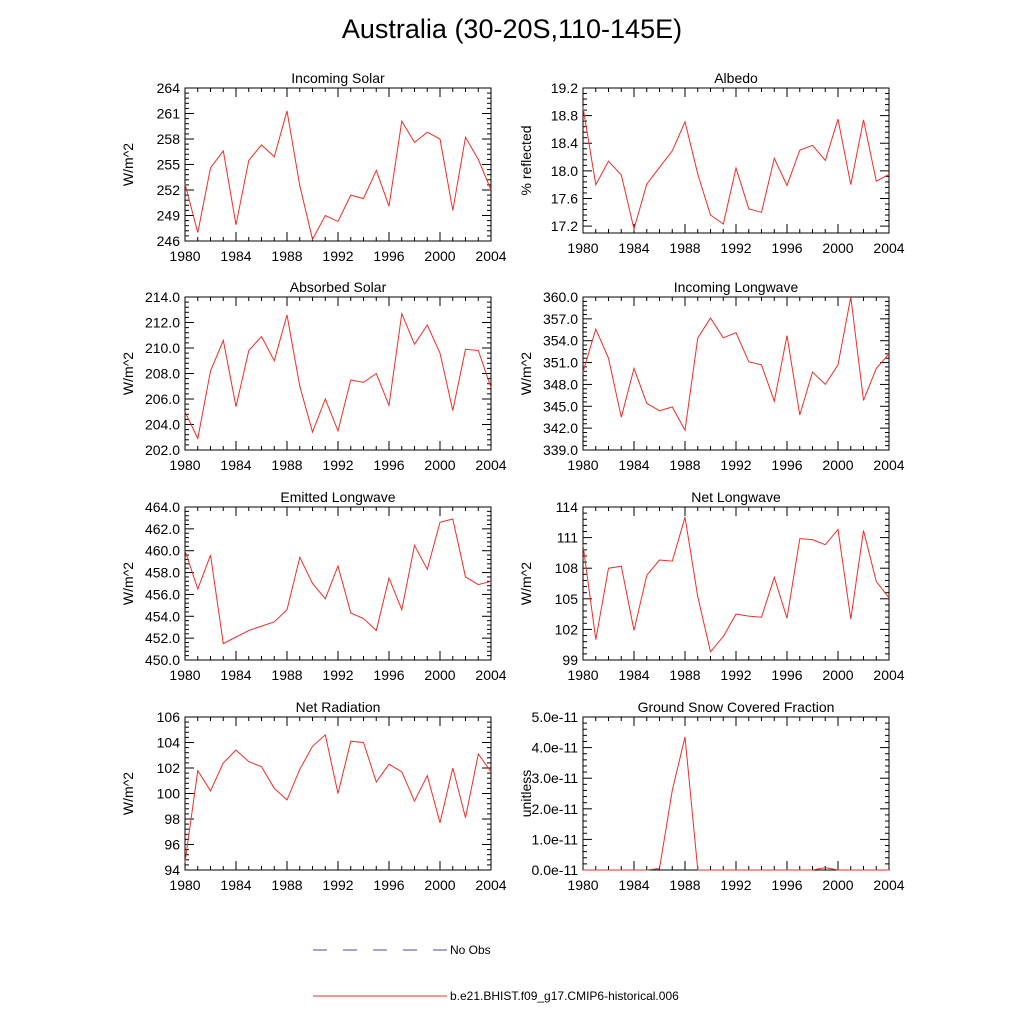 The height and width of the screenshot is (1024, 1024). Describe the element at coordinates (162, 297) in the screenshot. I see `y-tick-label: 214.0` at that location.